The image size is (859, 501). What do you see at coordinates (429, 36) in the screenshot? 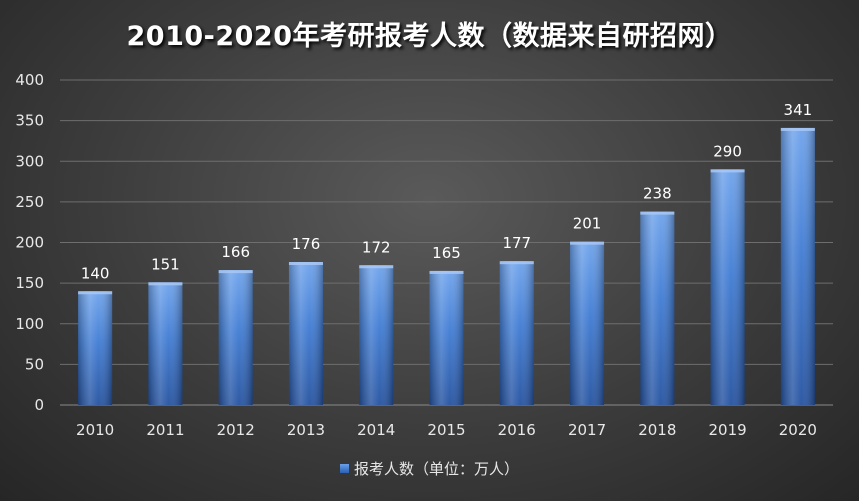
I see `chart-title: 2010-2020年考研报考人数（数据来自研招网）` at bounding box center [429, 36].